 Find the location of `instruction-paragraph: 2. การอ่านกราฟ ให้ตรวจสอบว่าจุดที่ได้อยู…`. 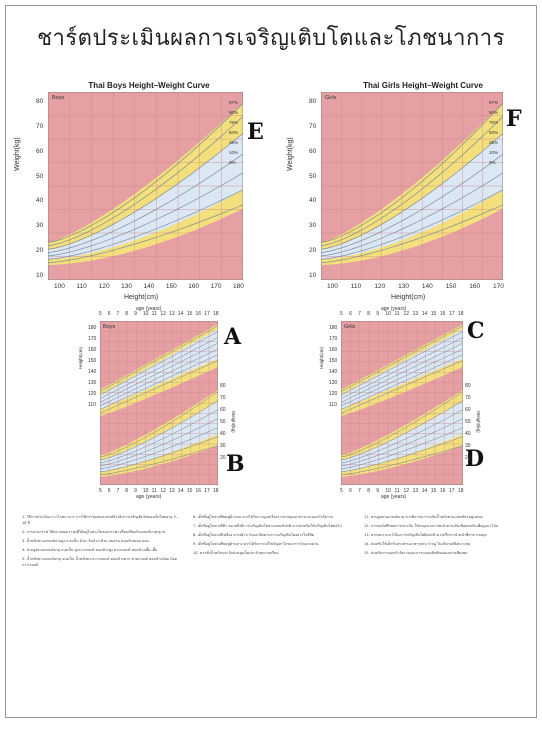

instruction-paragraph: 2. การอ่านกราฟ ให้ตรวจสอบว่าจุดที่ได้อยู… is located at coordinates (94, 532).